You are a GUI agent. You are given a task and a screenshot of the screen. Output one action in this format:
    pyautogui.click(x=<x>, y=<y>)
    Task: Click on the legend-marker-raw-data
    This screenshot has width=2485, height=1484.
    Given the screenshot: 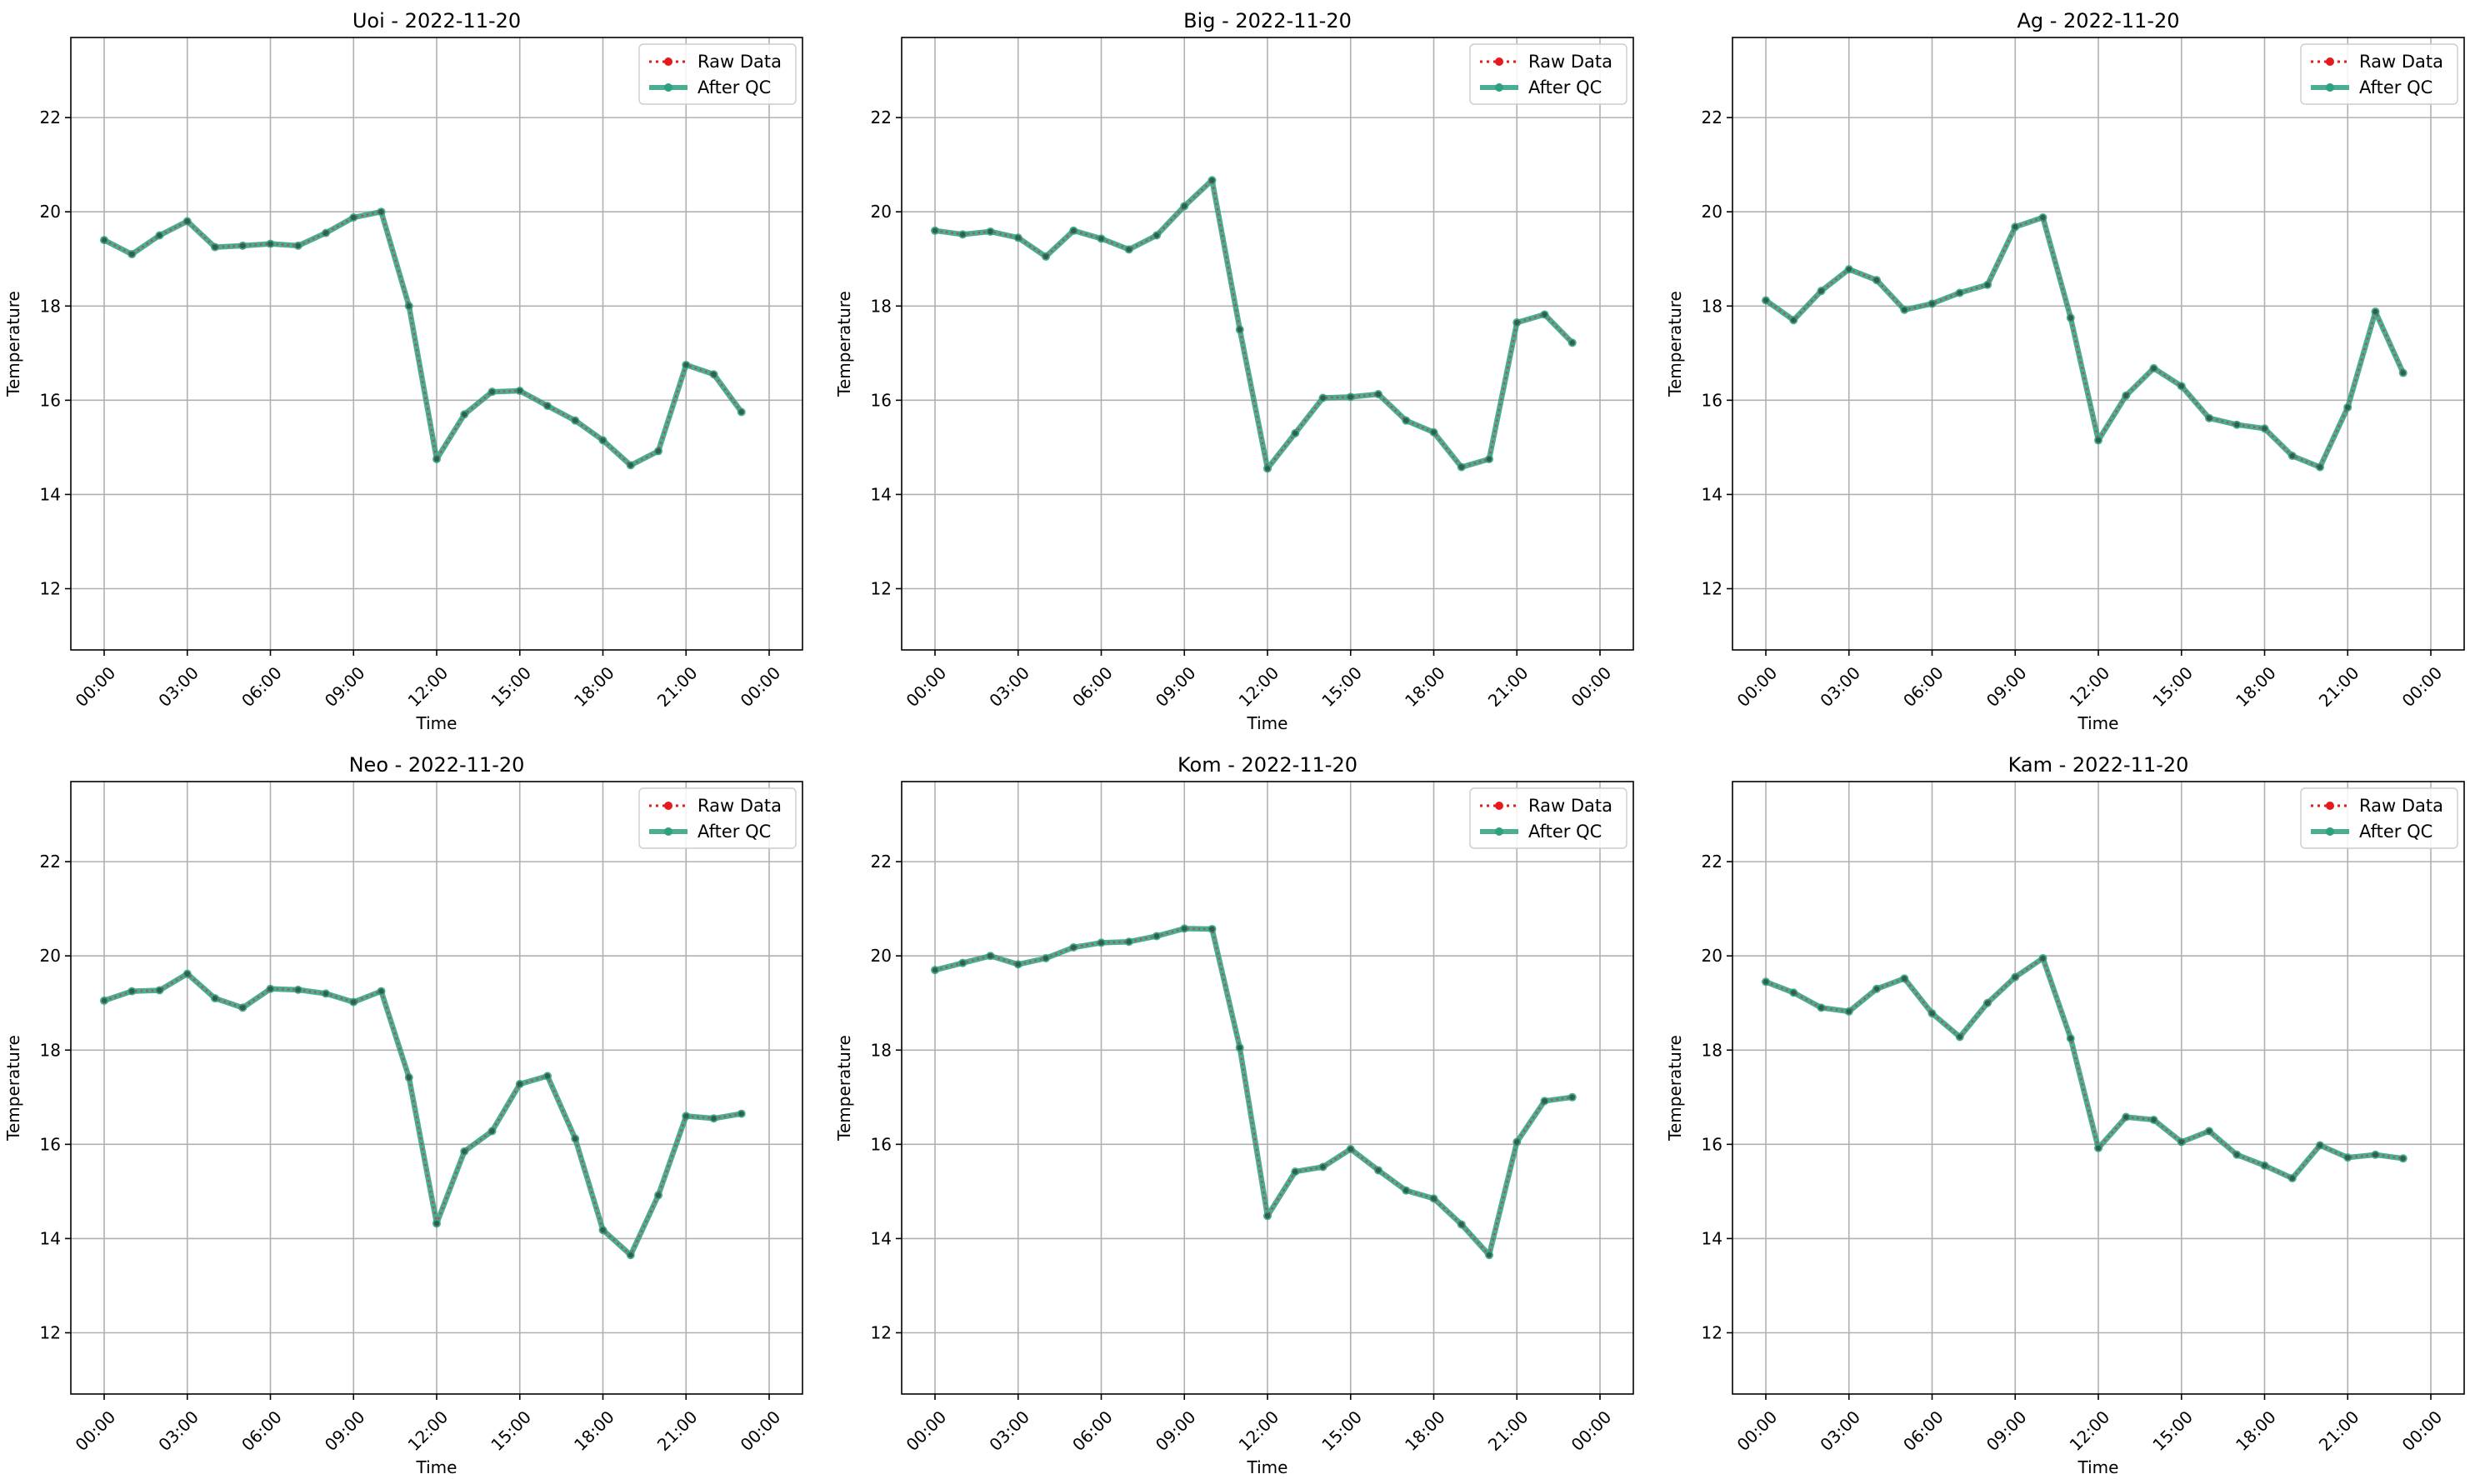 What is the action you would take?
    pyautogui.click(x=668, y=806)
    